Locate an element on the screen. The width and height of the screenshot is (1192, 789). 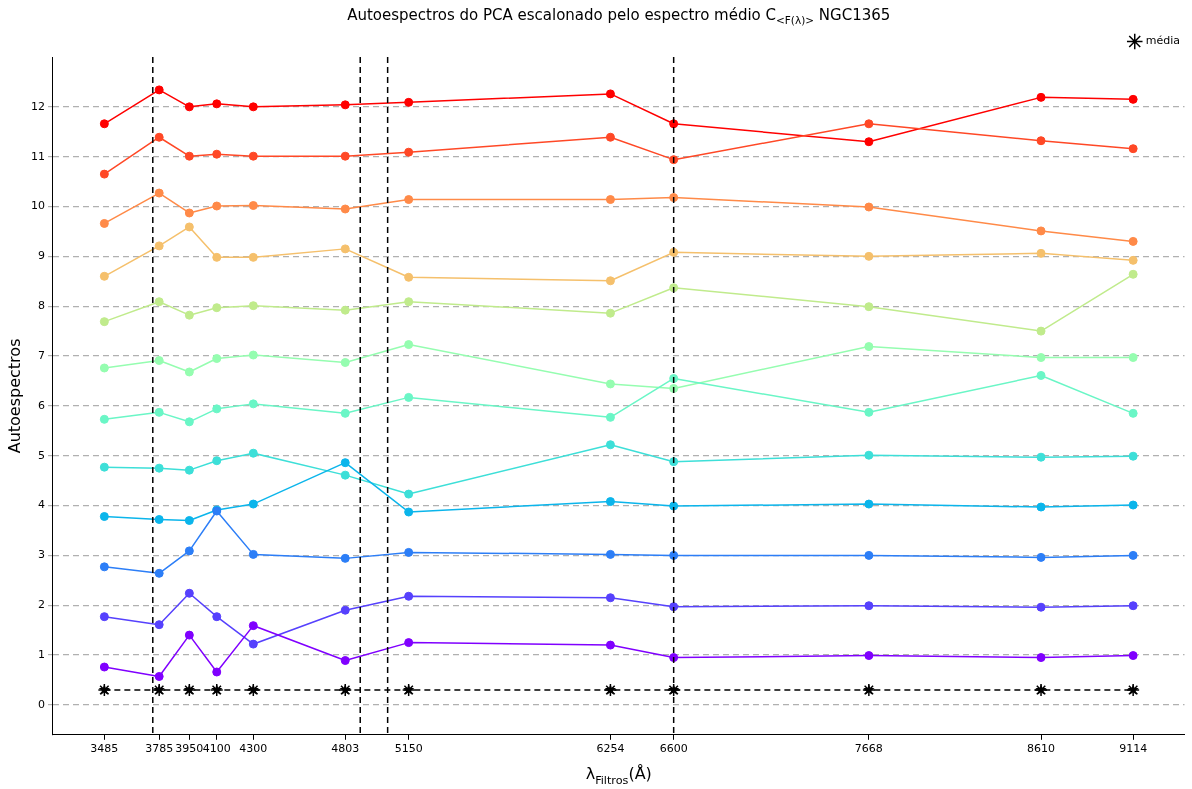
y-axis-title: Autoespectros is located at coordinates (15, 396).